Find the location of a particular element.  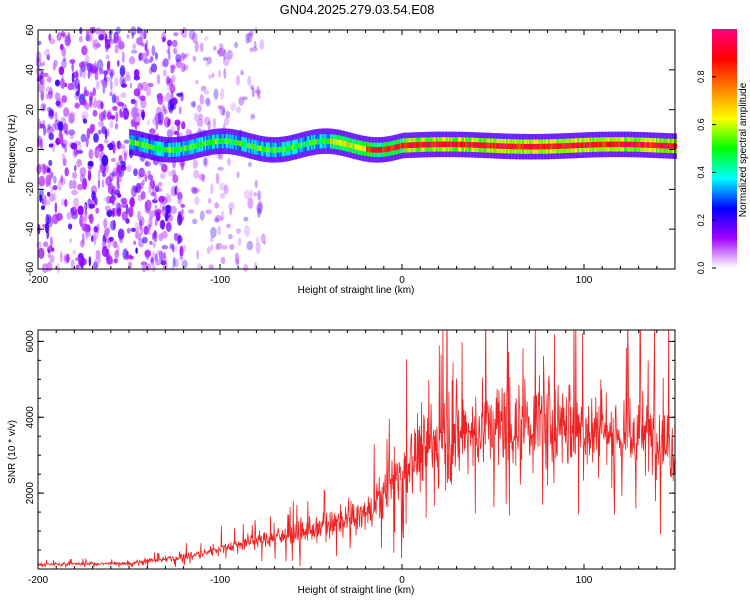

y-tick-label: -60 is located at coordinates (30, 268).